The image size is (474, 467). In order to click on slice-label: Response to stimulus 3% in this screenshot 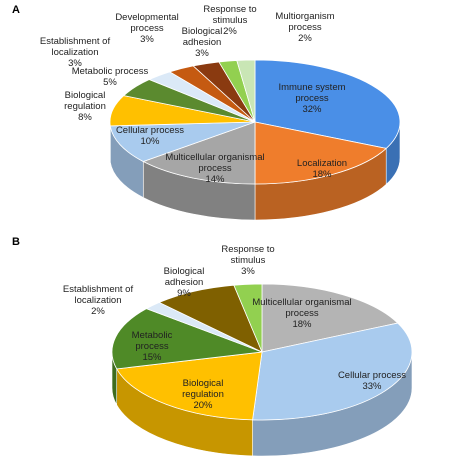, I will do `click(248, 260)`.